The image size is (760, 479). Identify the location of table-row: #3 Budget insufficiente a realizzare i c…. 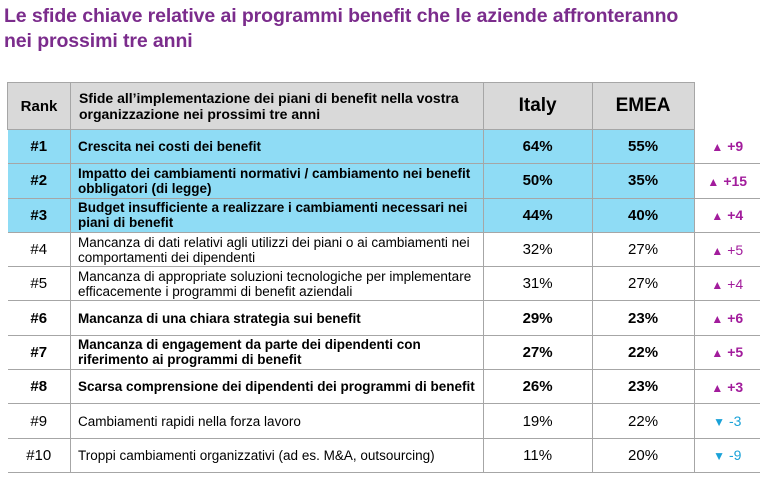
(383, 215).